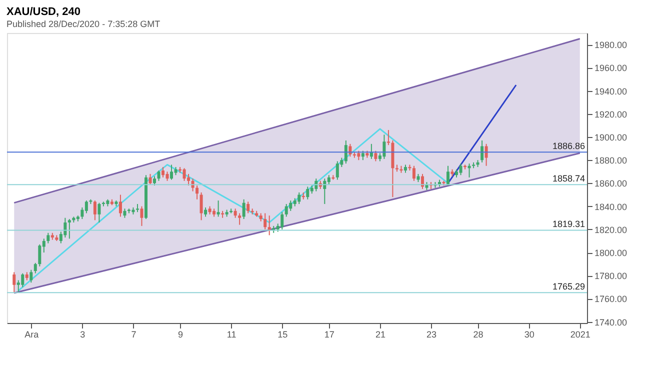 This screenshot has height=366, width=654. Describe the element at coordinates (283, 335) in the screenshot. I see `x-tick-label: 15` at that location.